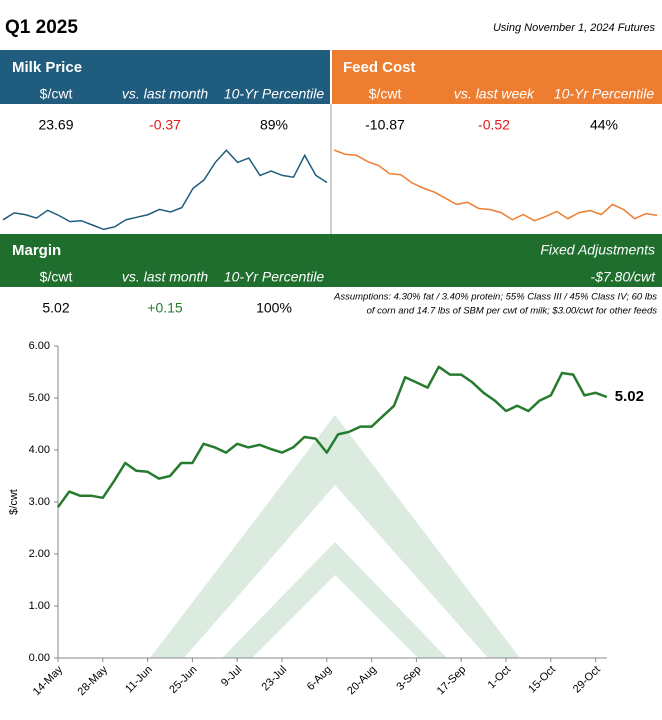  I want to click on x-tick-label: 9-Jul, so click(231, 676).